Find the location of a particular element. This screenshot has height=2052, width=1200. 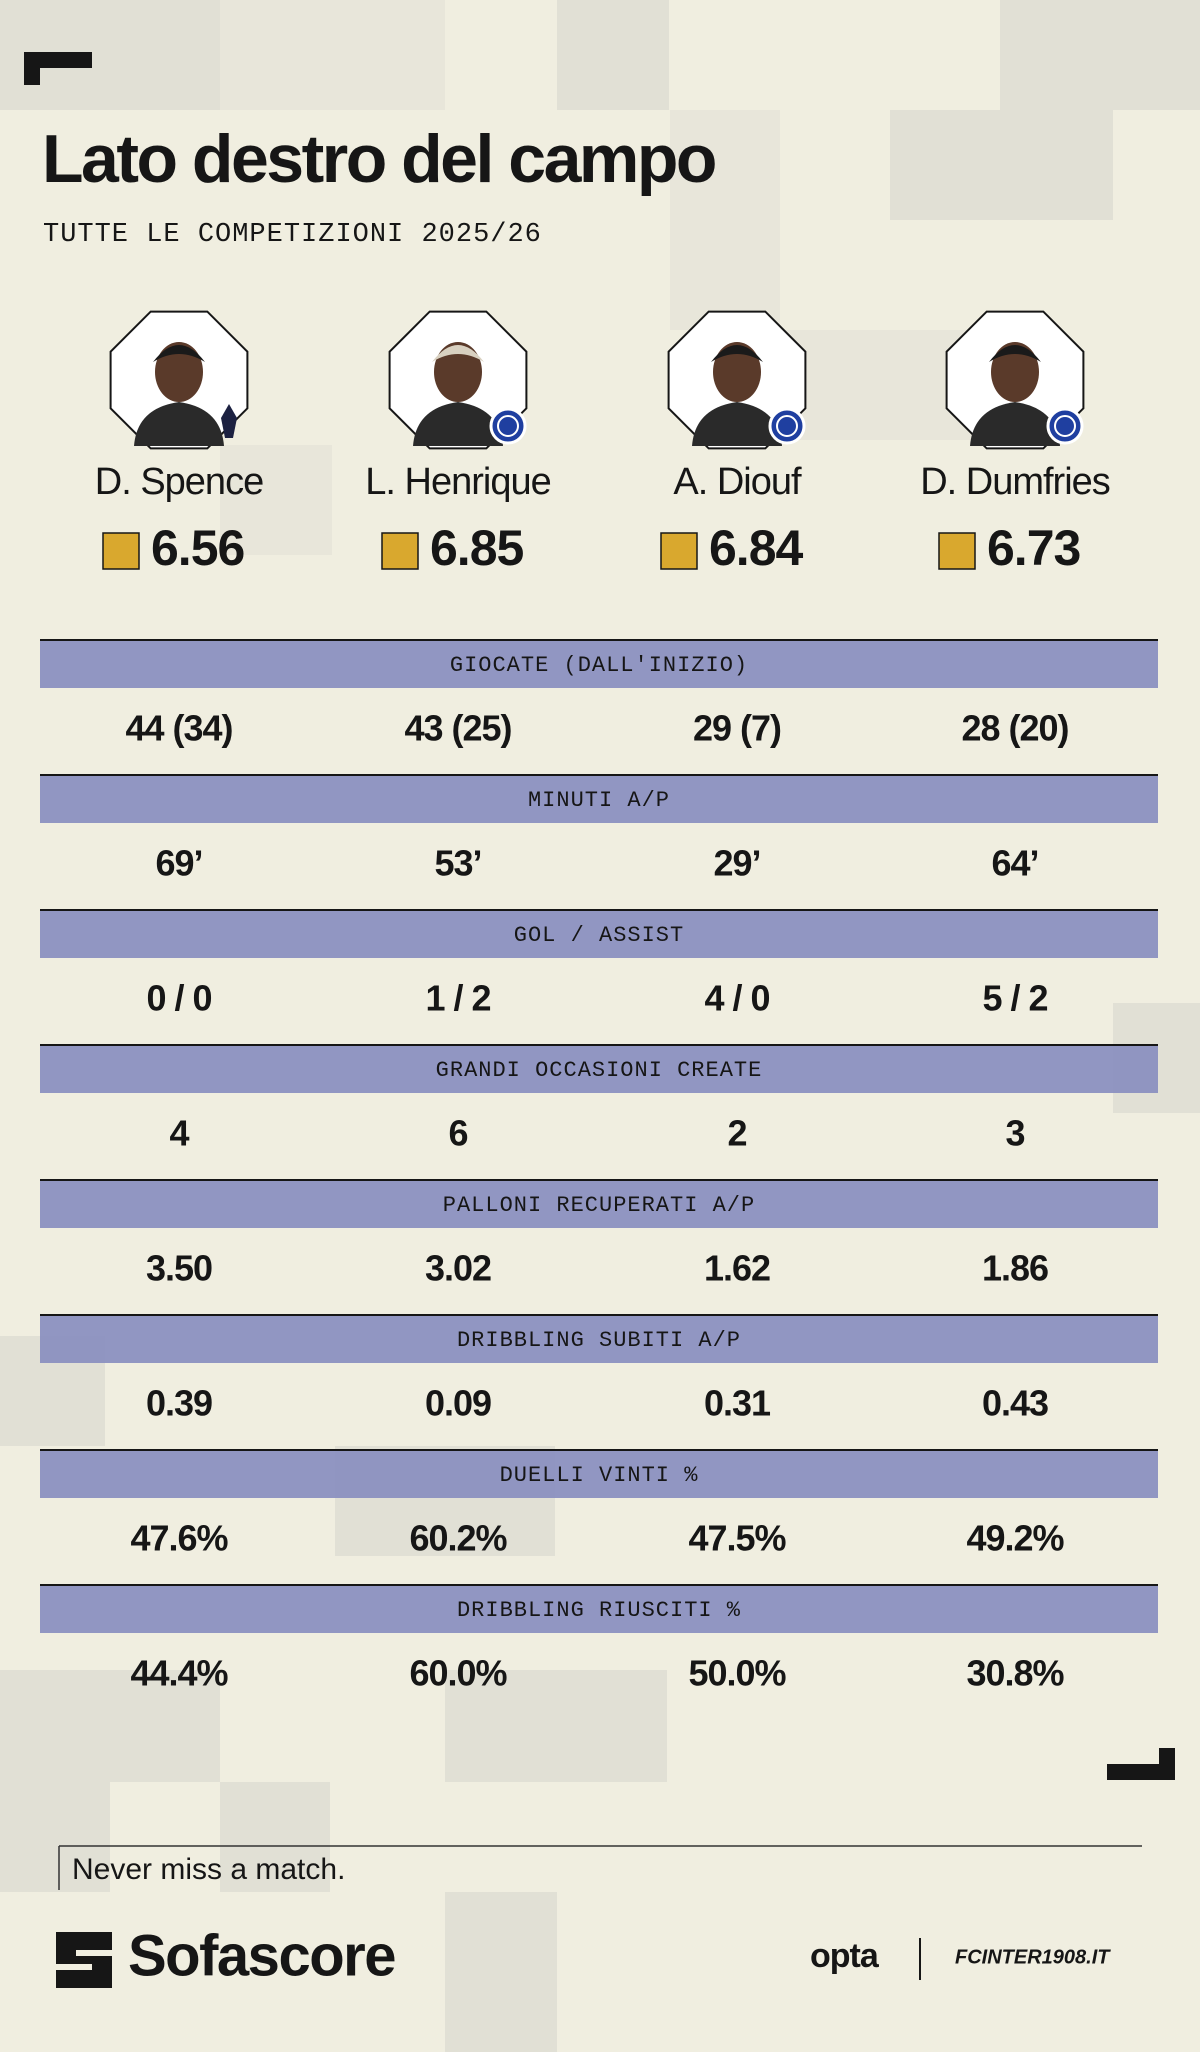

sofascore-logo is located at coordinates (84, 1960).